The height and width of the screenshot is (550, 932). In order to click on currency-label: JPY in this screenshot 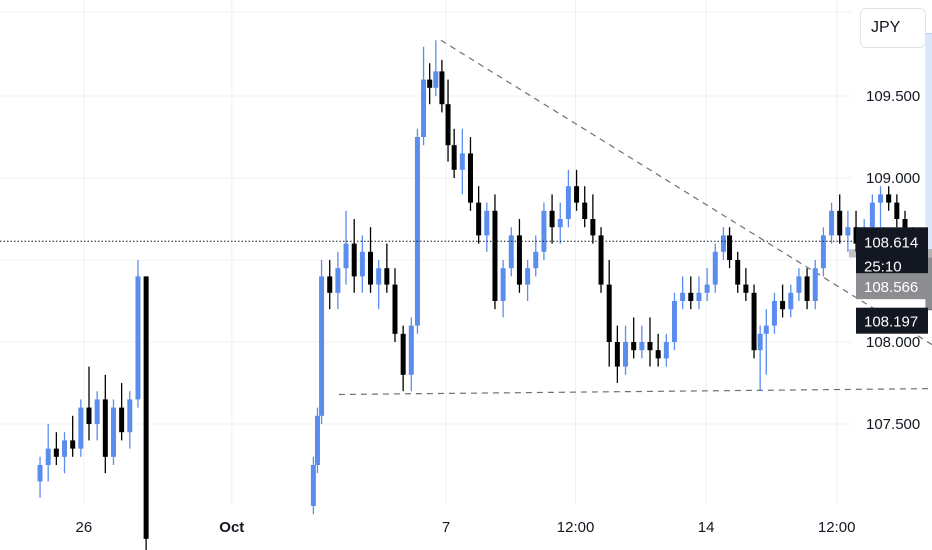, I will do `click(886, 27)`.